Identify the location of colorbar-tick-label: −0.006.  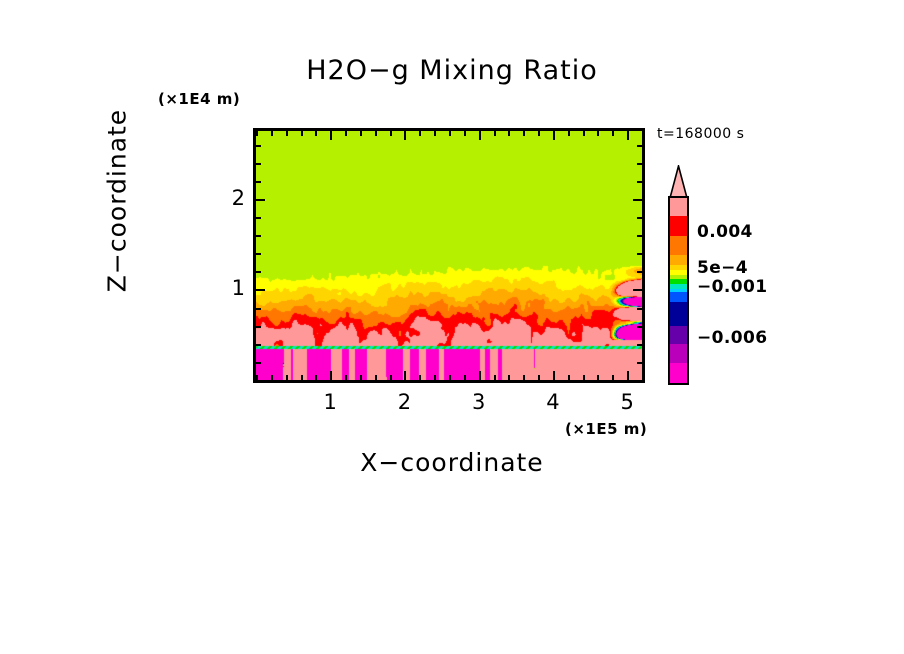
(732, 338).